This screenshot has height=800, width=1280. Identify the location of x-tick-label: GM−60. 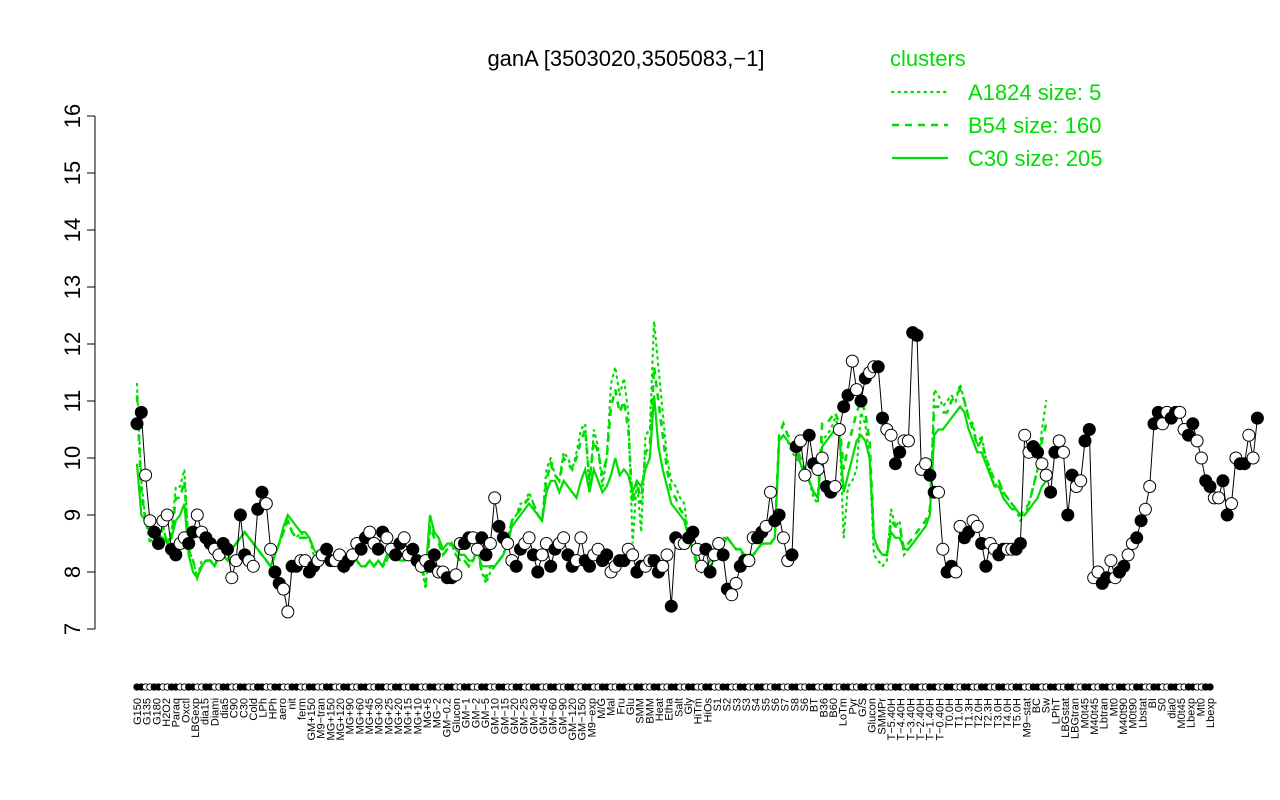
(554, 716).